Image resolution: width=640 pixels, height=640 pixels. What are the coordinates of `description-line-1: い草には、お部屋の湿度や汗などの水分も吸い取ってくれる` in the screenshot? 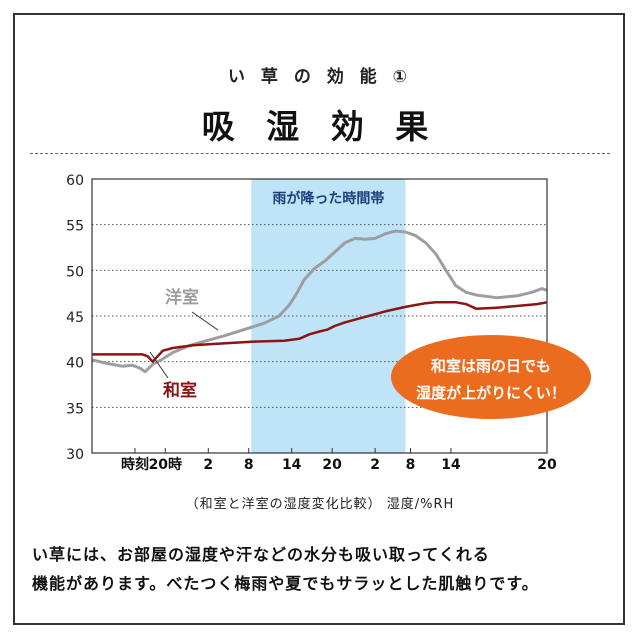 It's located at (261, 554).